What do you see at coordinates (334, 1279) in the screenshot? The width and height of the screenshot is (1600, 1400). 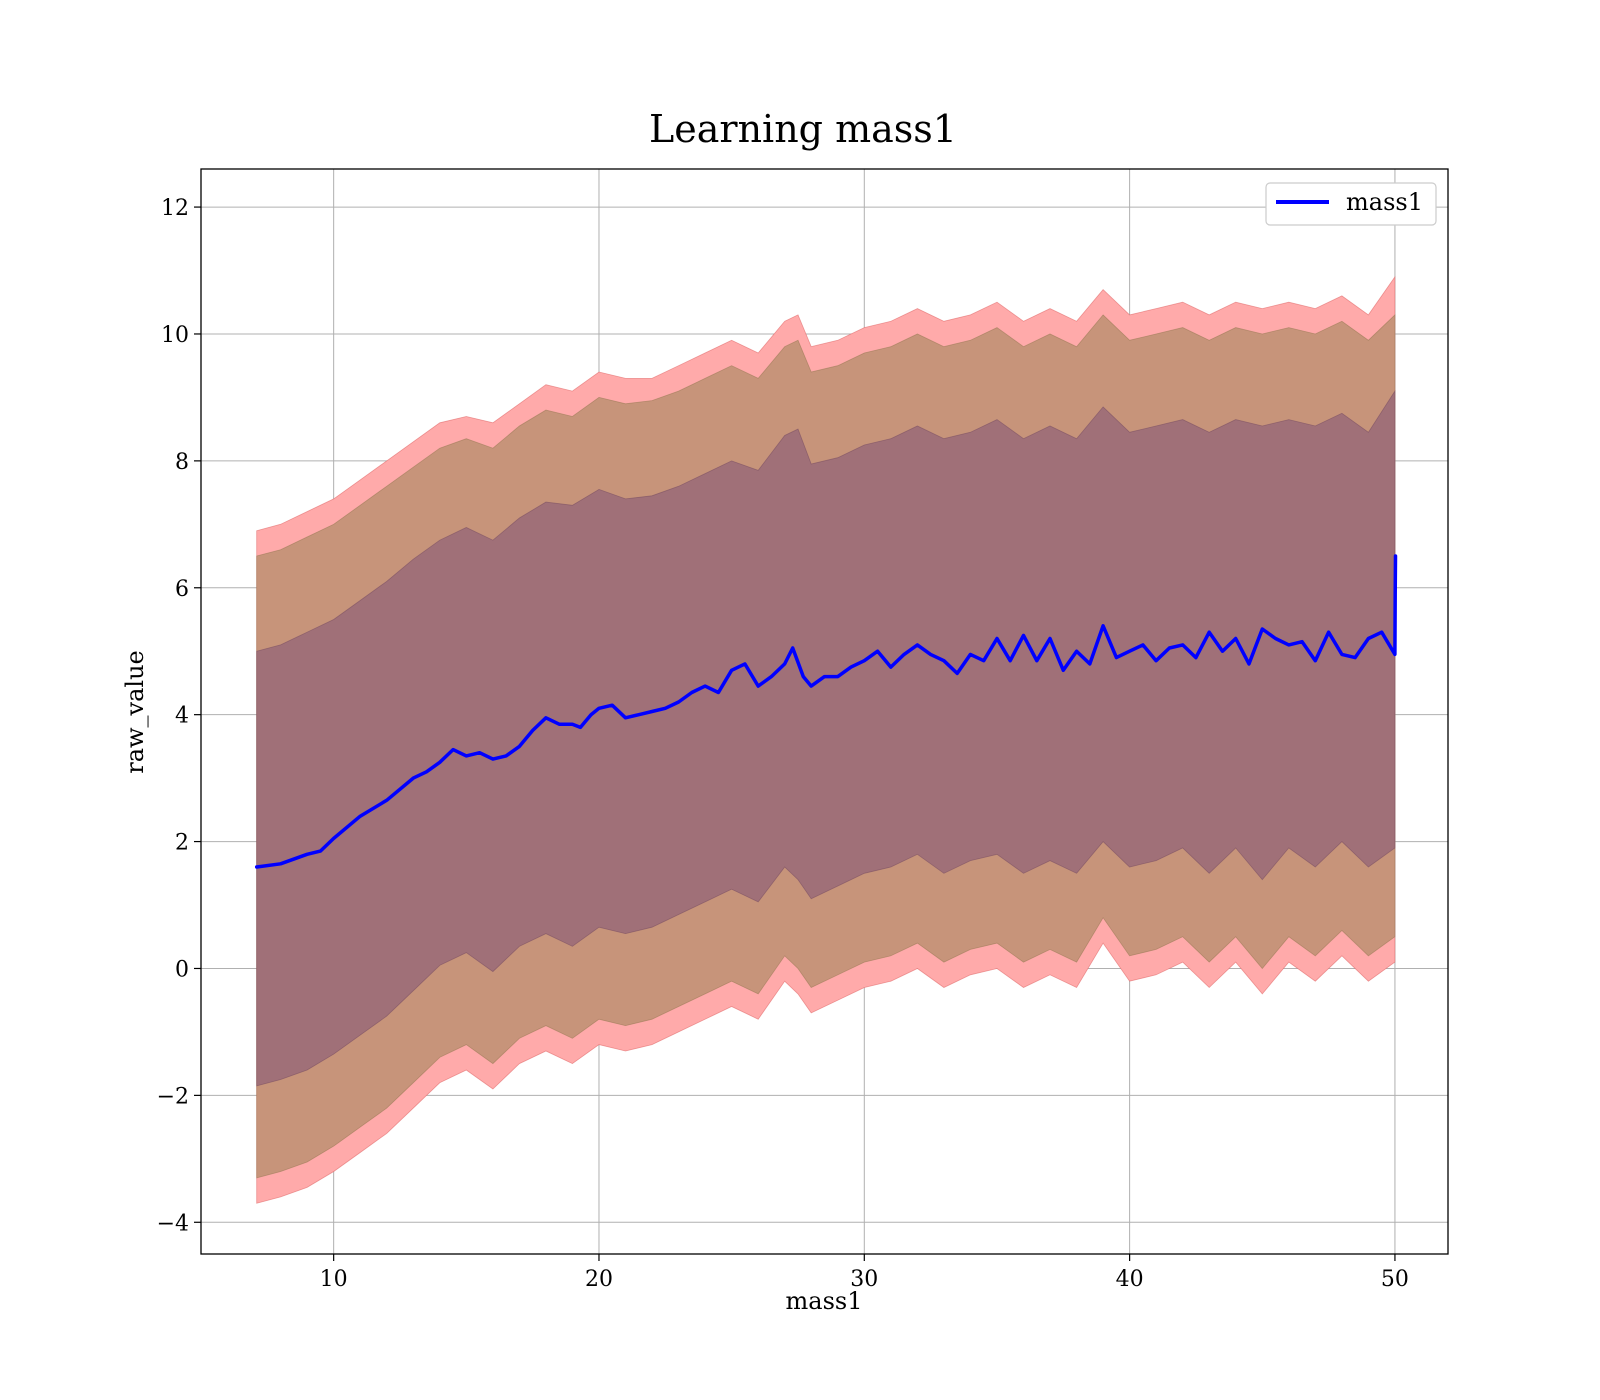 I see `x-tick-label: 10` at bounding box center [334, 1279].